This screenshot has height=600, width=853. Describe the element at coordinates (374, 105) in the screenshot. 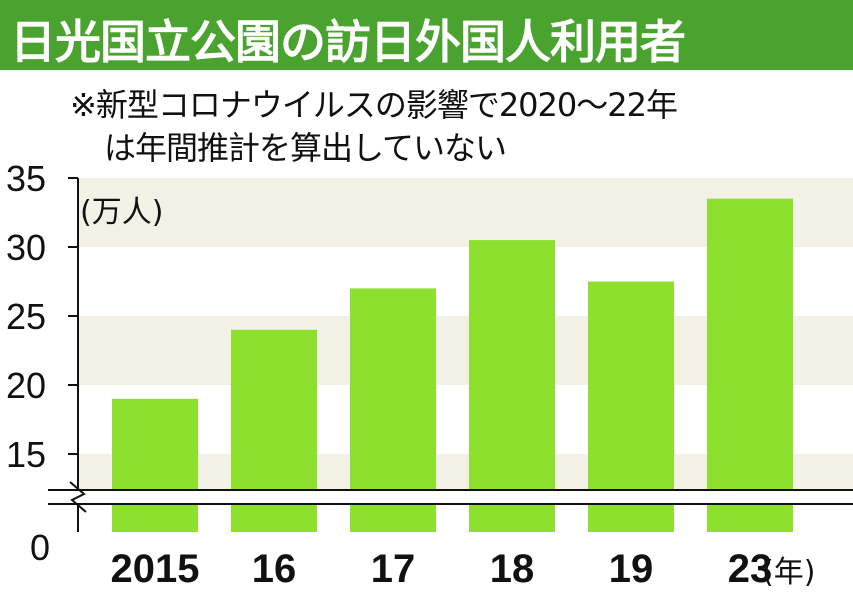

I see `note-line-1: ※新型コロナウイルスの影響で2020～22年` at that location.